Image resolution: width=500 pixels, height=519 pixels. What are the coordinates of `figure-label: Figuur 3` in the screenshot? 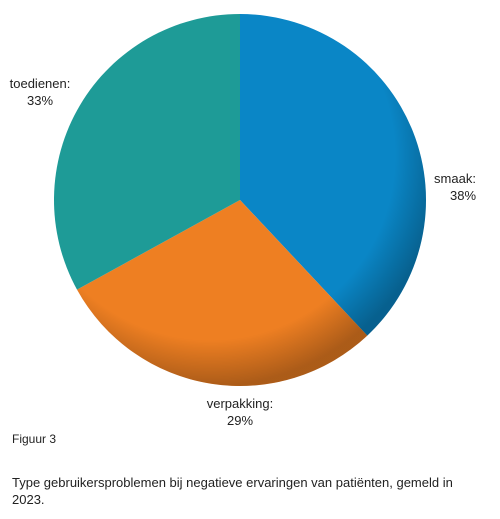 It's located at (34, 439).